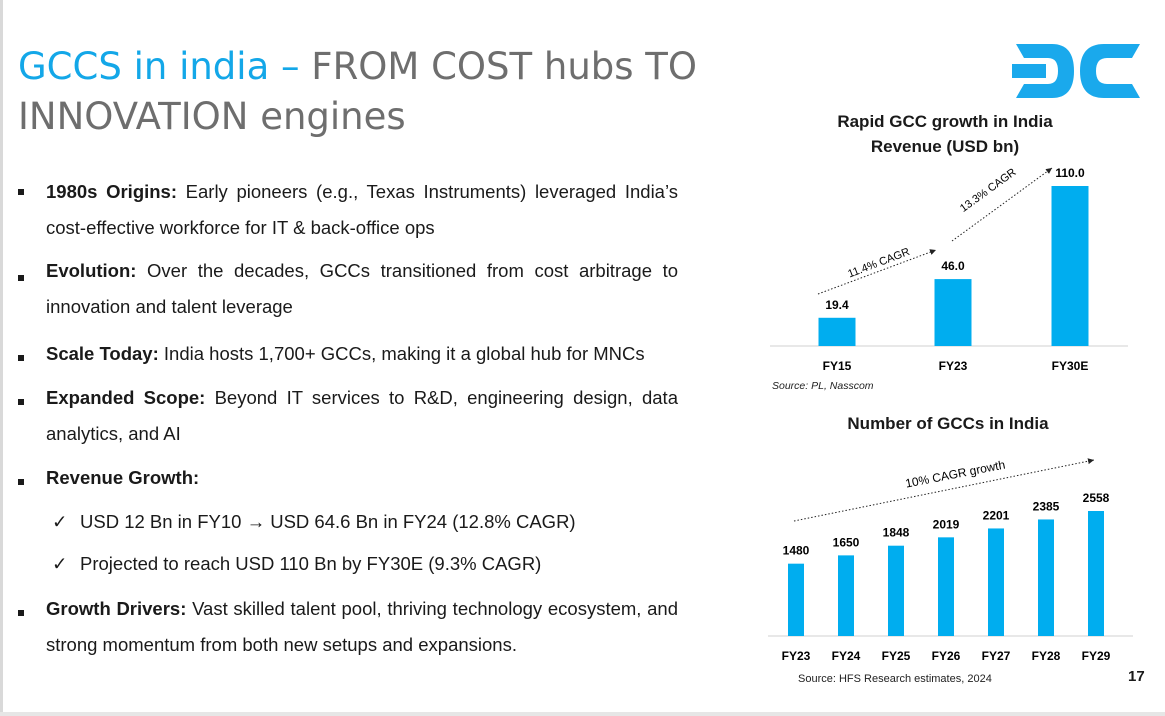  What do you see at coordinates (878, 263) in the screenshot?
I see `cagr-annotation-1: 11.4% CAGR` at bounding box center [878, 263].